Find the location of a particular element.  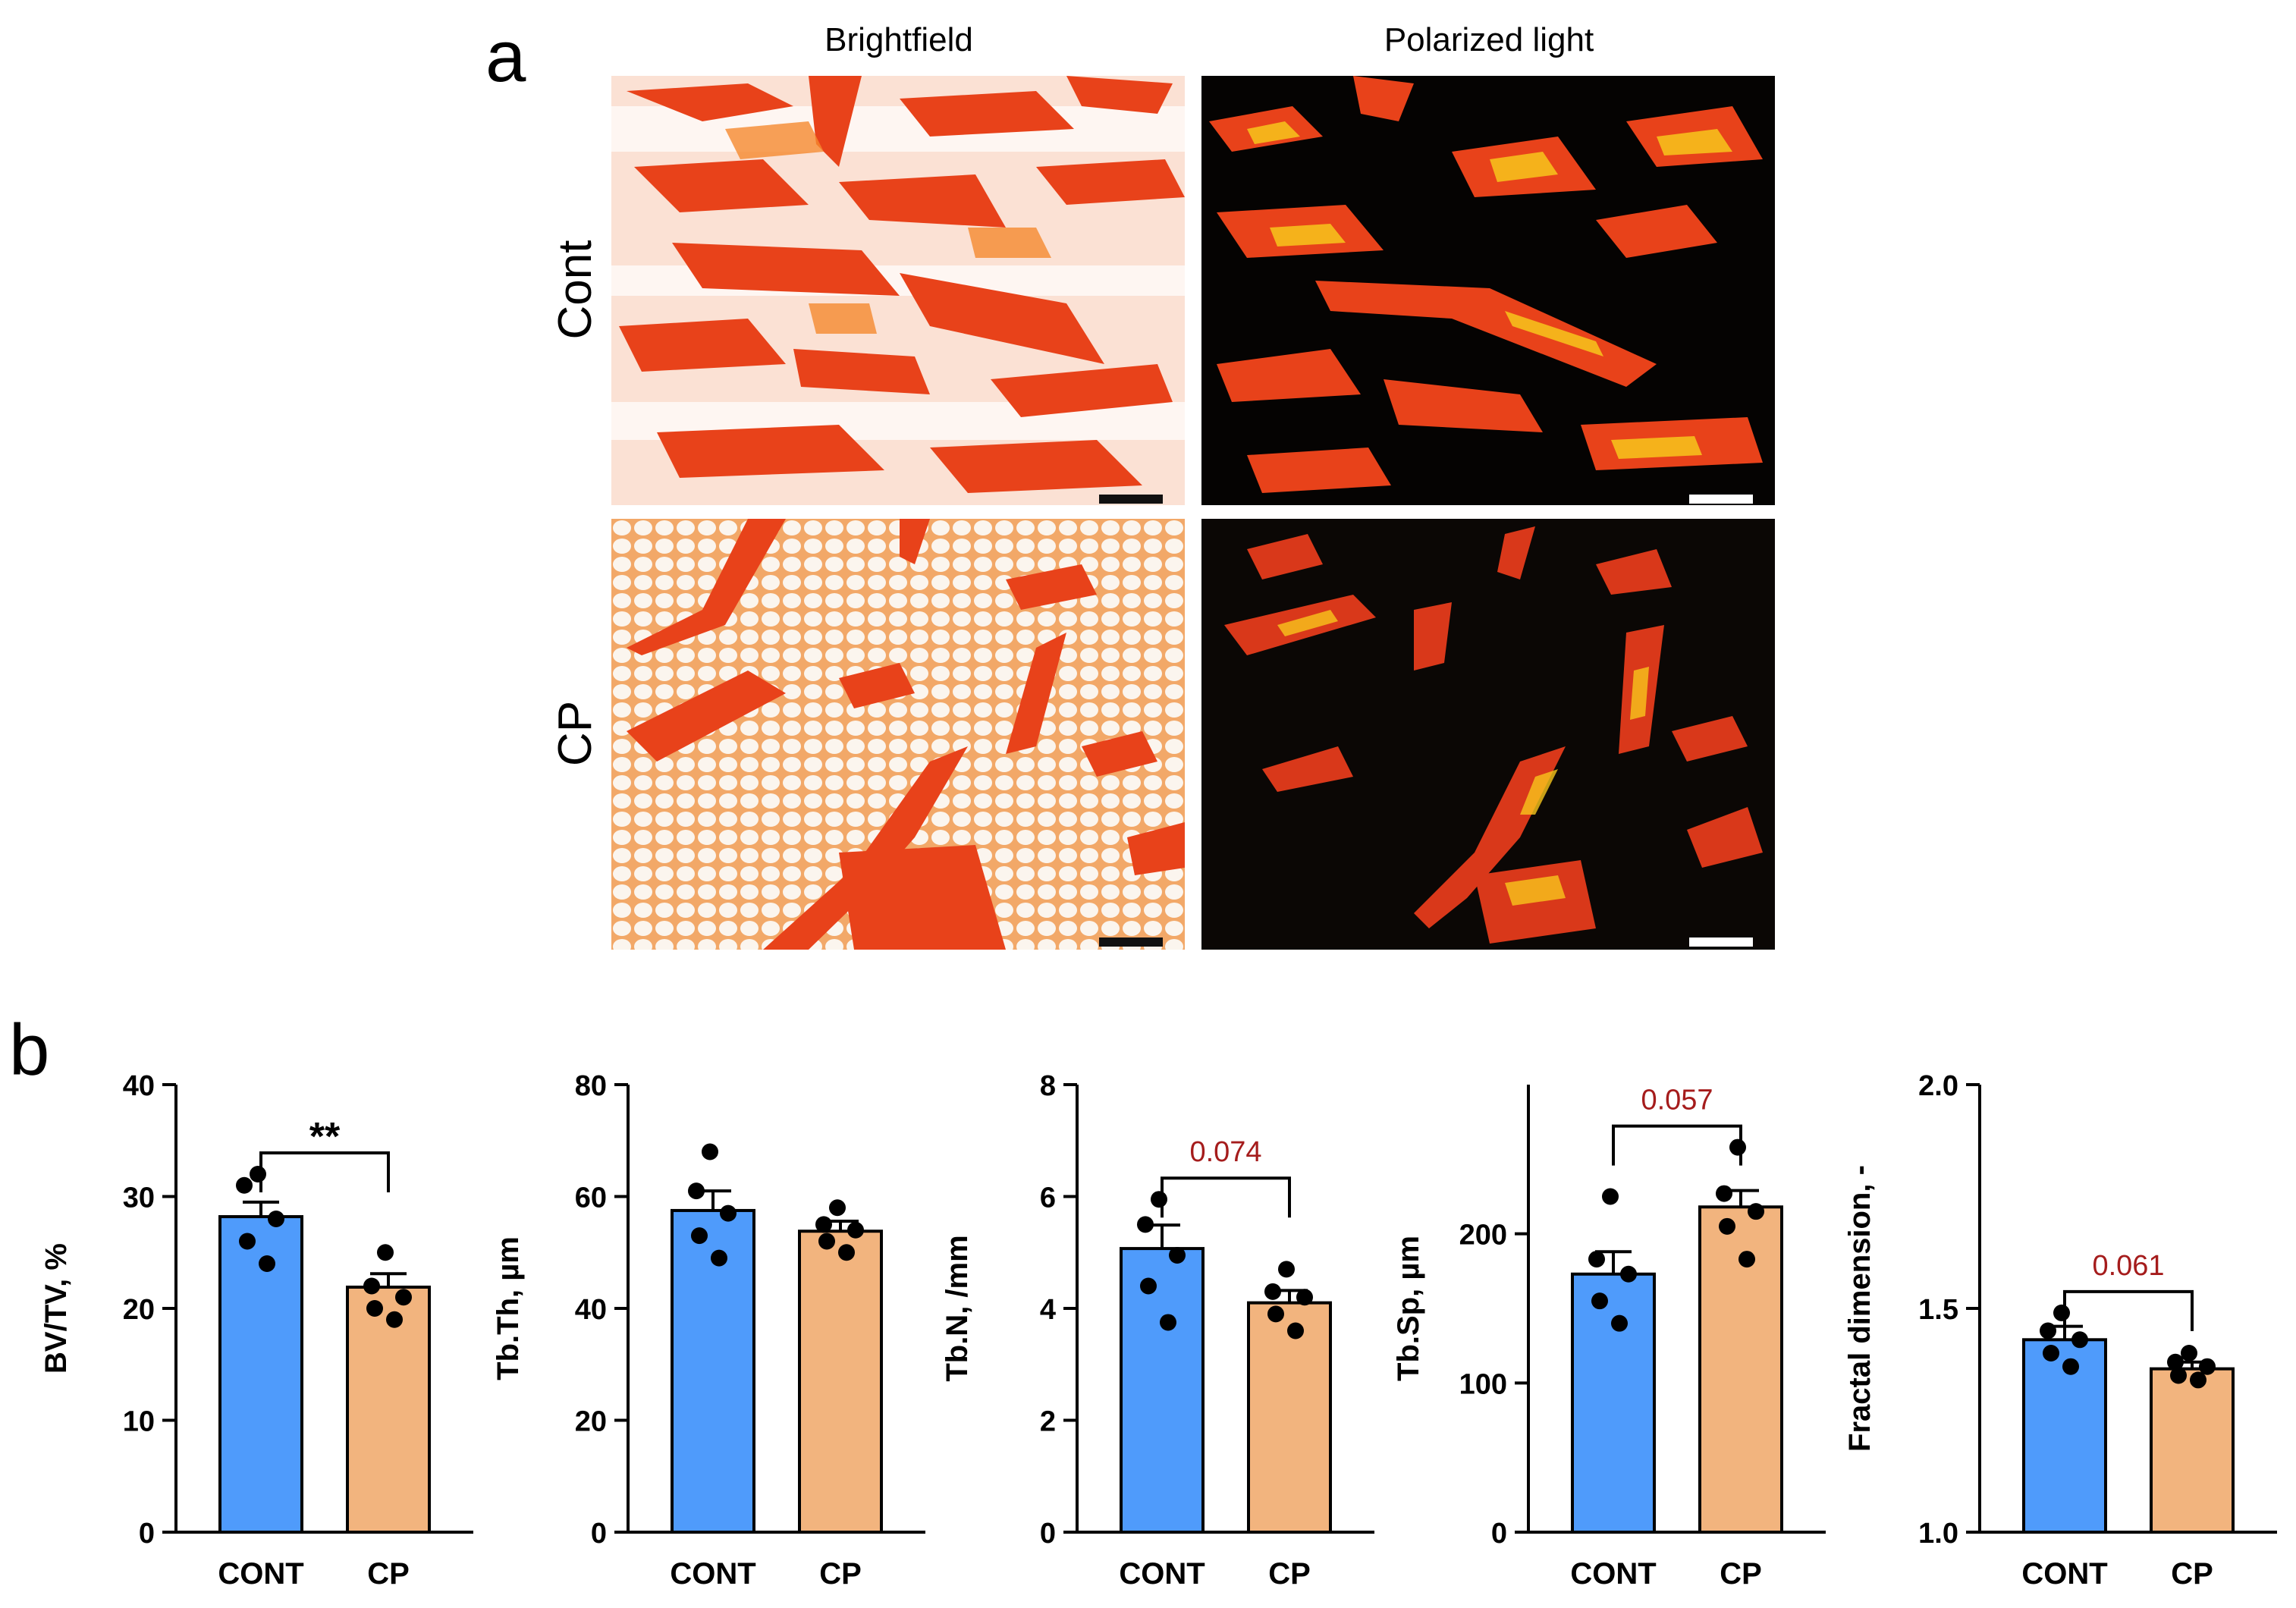

y-axis-label: Tb.N, /mm is located at coordinates (958, 1308).